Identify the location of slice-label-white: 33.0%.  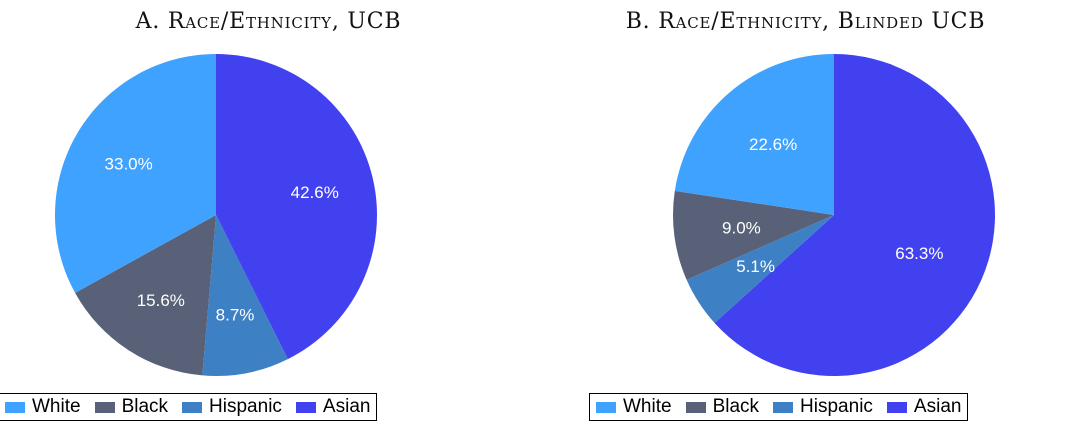
(129, 163).